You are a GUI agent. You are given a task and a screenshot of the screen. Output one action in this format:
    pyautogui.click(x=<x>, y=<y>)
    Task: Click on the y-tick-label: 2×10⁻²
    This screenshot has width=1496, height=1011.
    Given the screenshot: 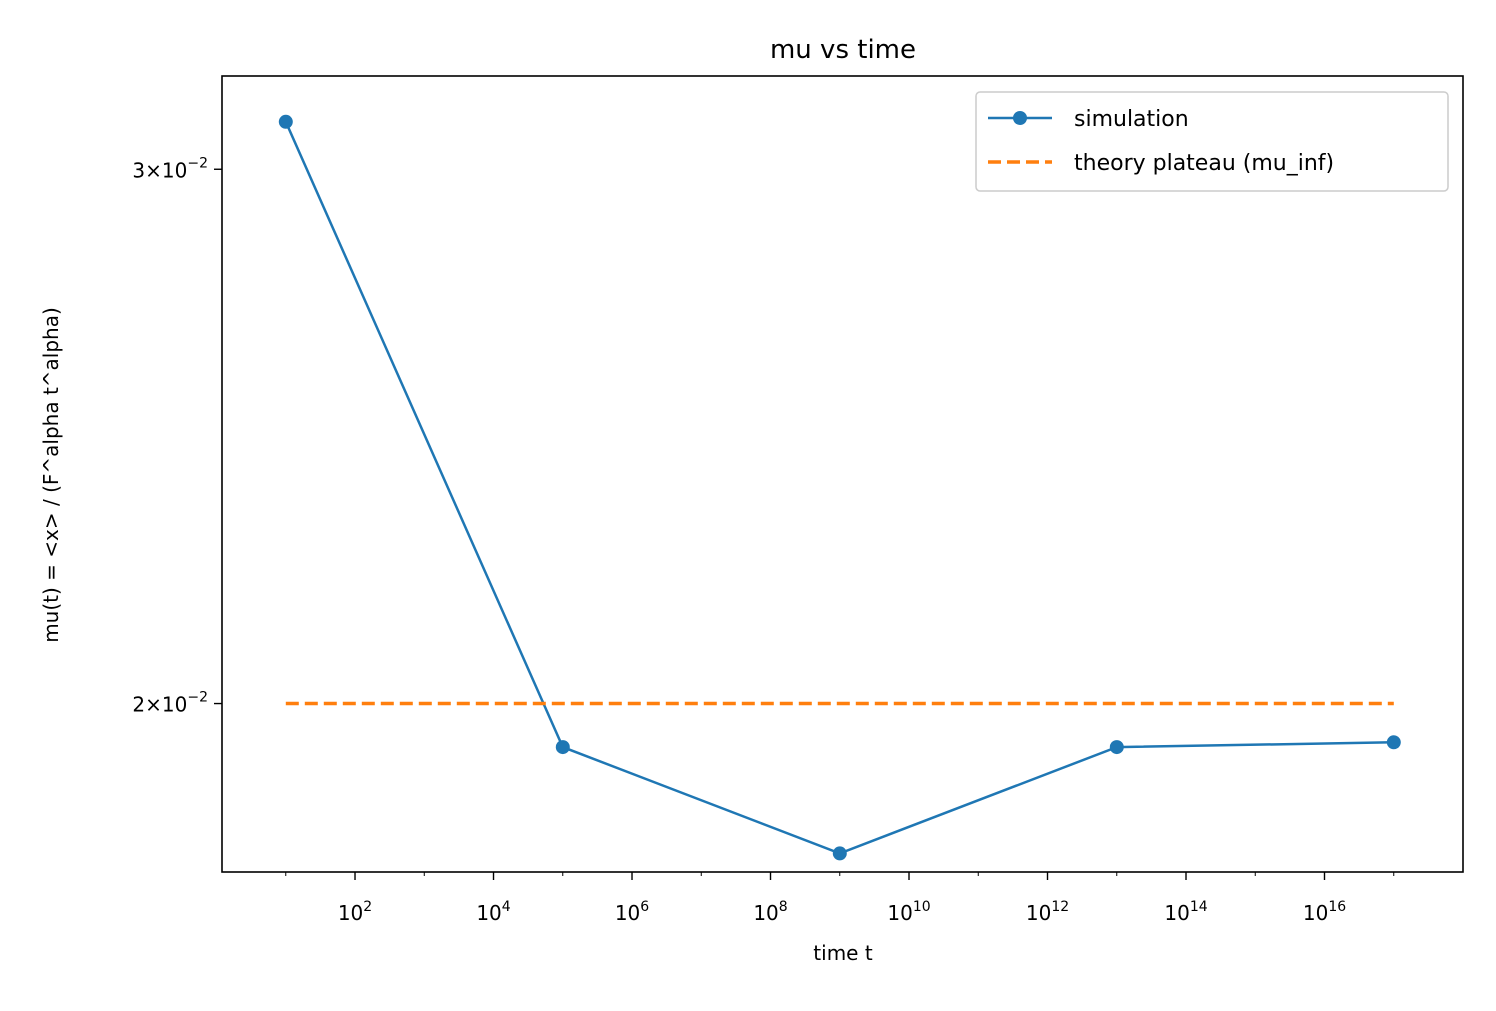 What is the action you would take?
    pyautogui.click(x=170, y=703)
    